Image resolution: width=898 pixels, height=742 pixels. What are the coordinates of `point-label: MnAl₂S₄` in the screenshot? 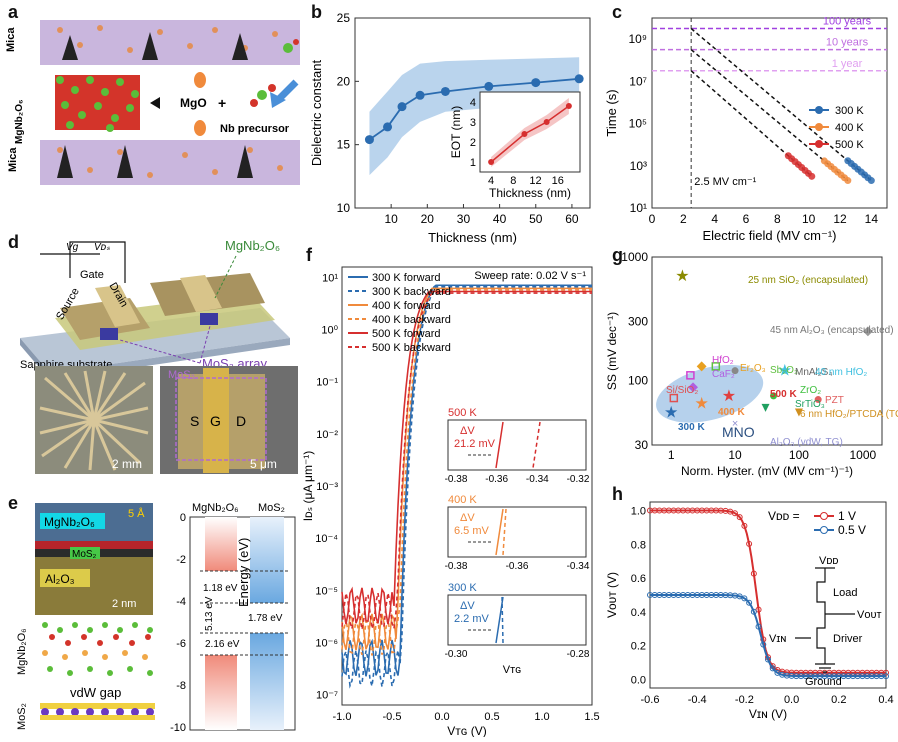 It's located at (813, 372).